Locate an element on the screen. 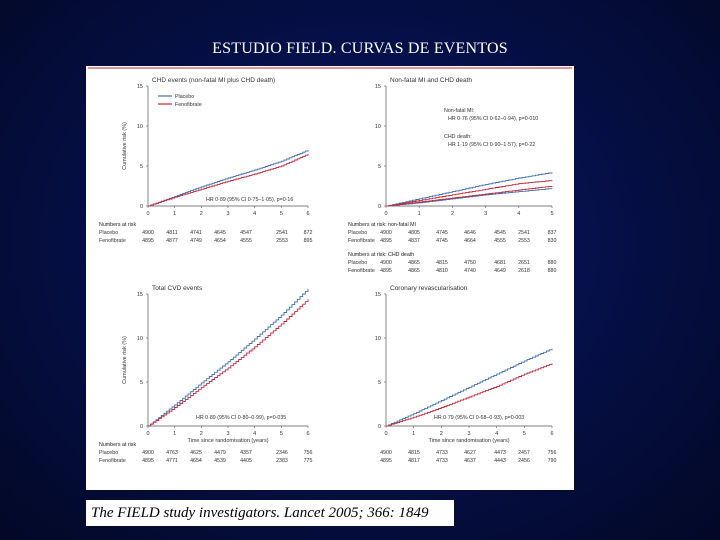 This screenshot has height=540, width=720. risk-value: 2618 is located at coordinates (524, 271).